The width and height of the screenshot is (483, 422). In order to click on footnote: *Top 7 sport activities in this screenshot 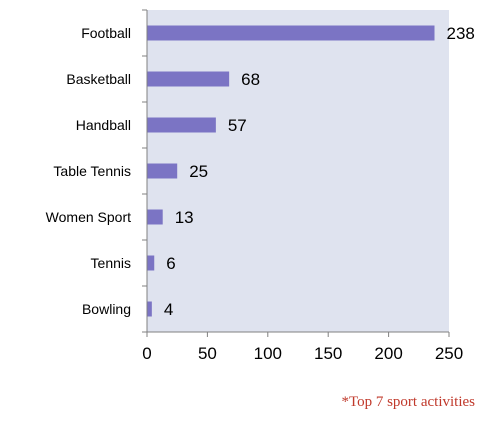, I will do `click(408, 402)`.